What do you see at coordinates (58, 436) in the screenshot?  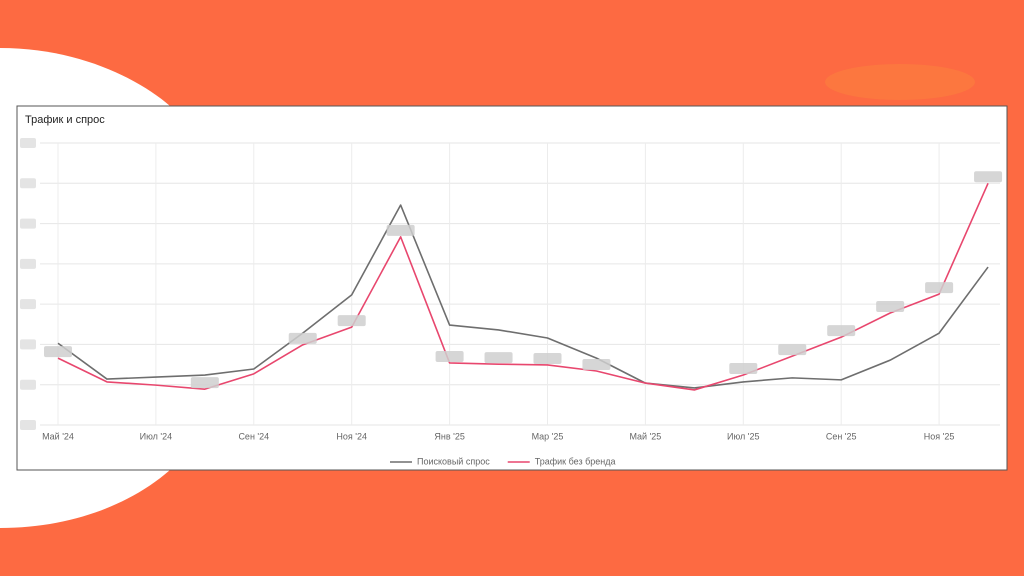 I see `x-tick-label: Май '24` at bounding box center [58, 436].